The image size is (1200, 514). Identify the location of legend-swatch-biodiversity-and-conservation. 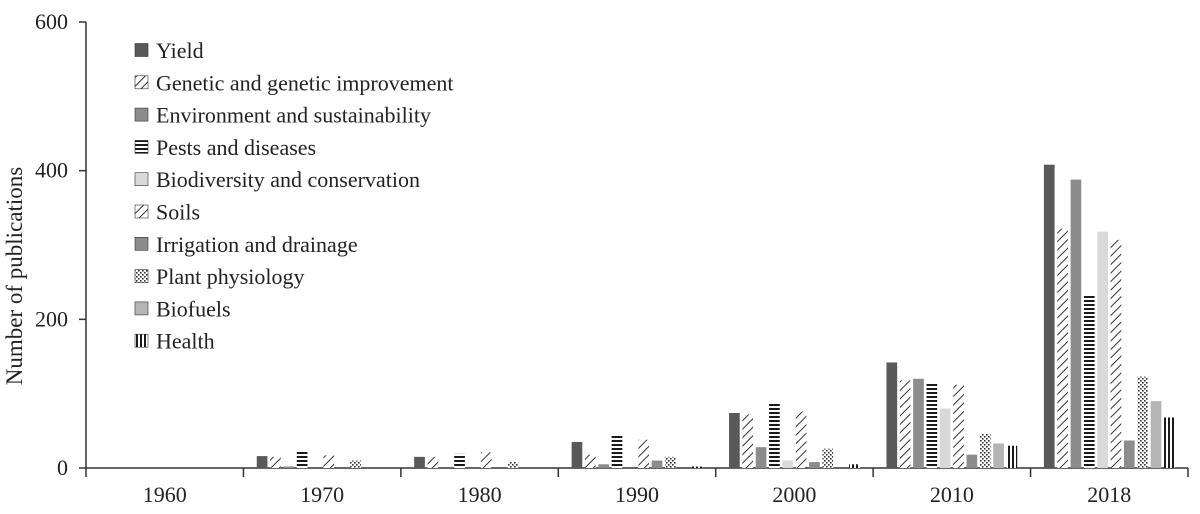
(141, 179).